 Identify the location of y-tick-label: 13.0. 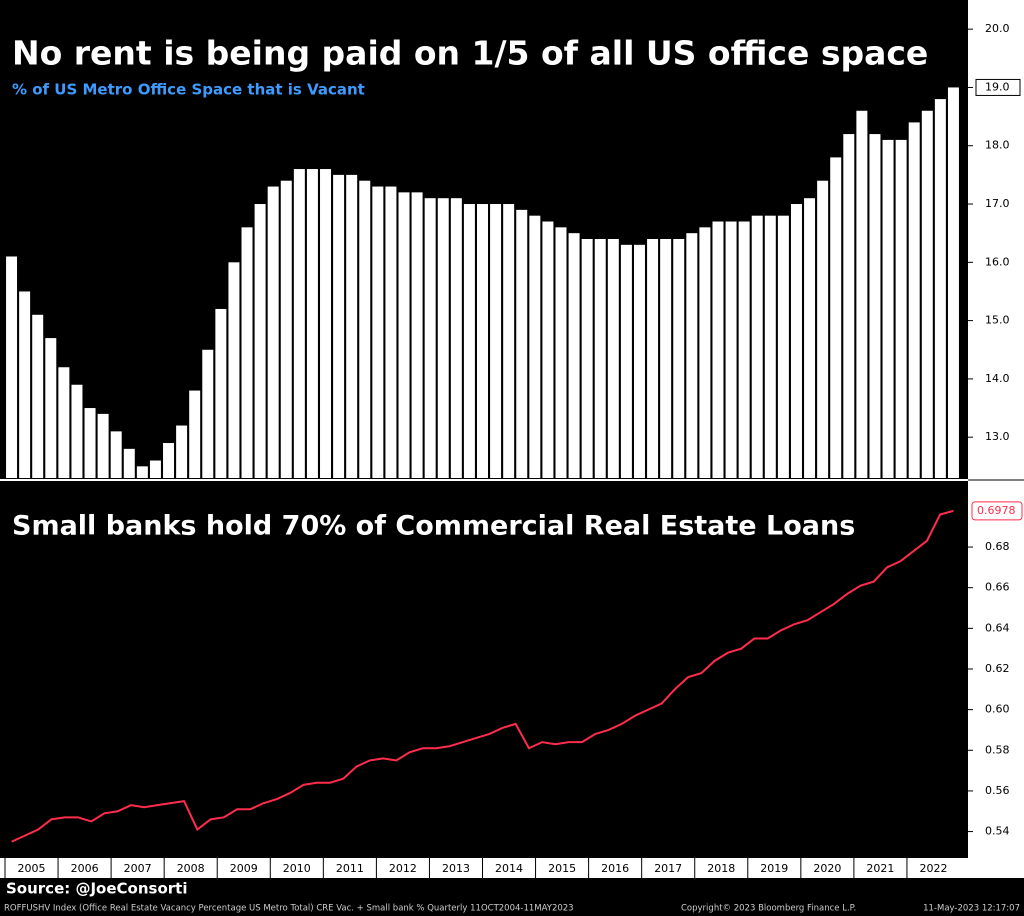
(997, 436).